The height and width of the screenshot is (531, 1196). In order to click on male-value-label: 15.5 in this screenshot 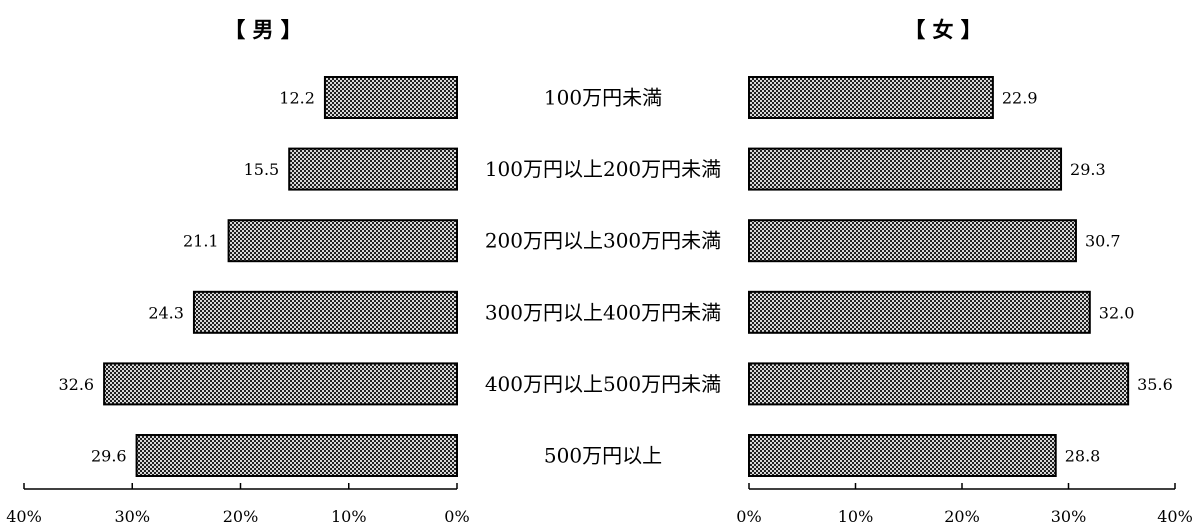, I will do `click(262, 169)`.